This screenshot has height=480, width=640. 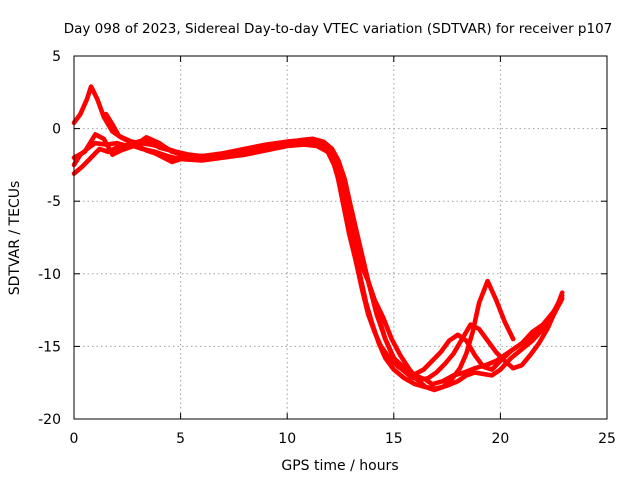 What do you see at coordinates (607, 439) in the screenshot?
I see `x-tick-label: 25` at bounding box center [607, 439].